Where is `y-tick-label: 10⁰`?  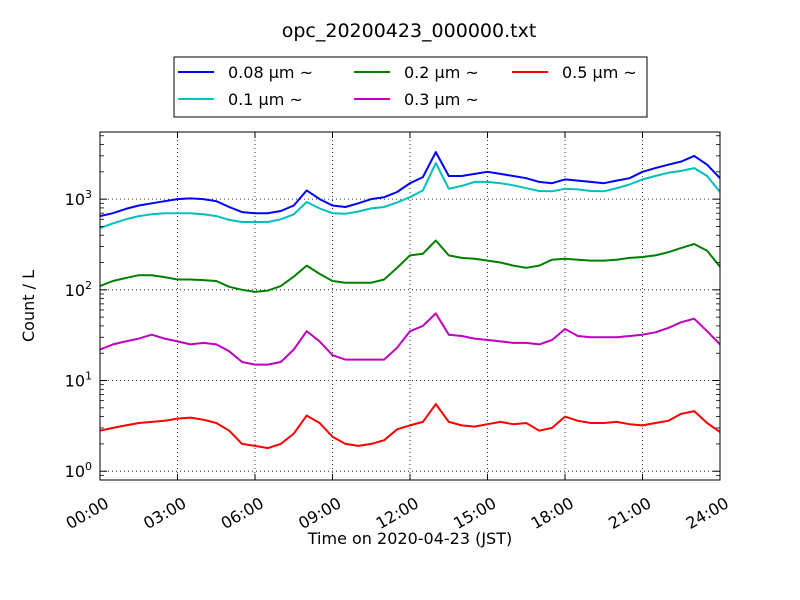 y-tick-label: 10⁰ is located at coordinates (78, 470).